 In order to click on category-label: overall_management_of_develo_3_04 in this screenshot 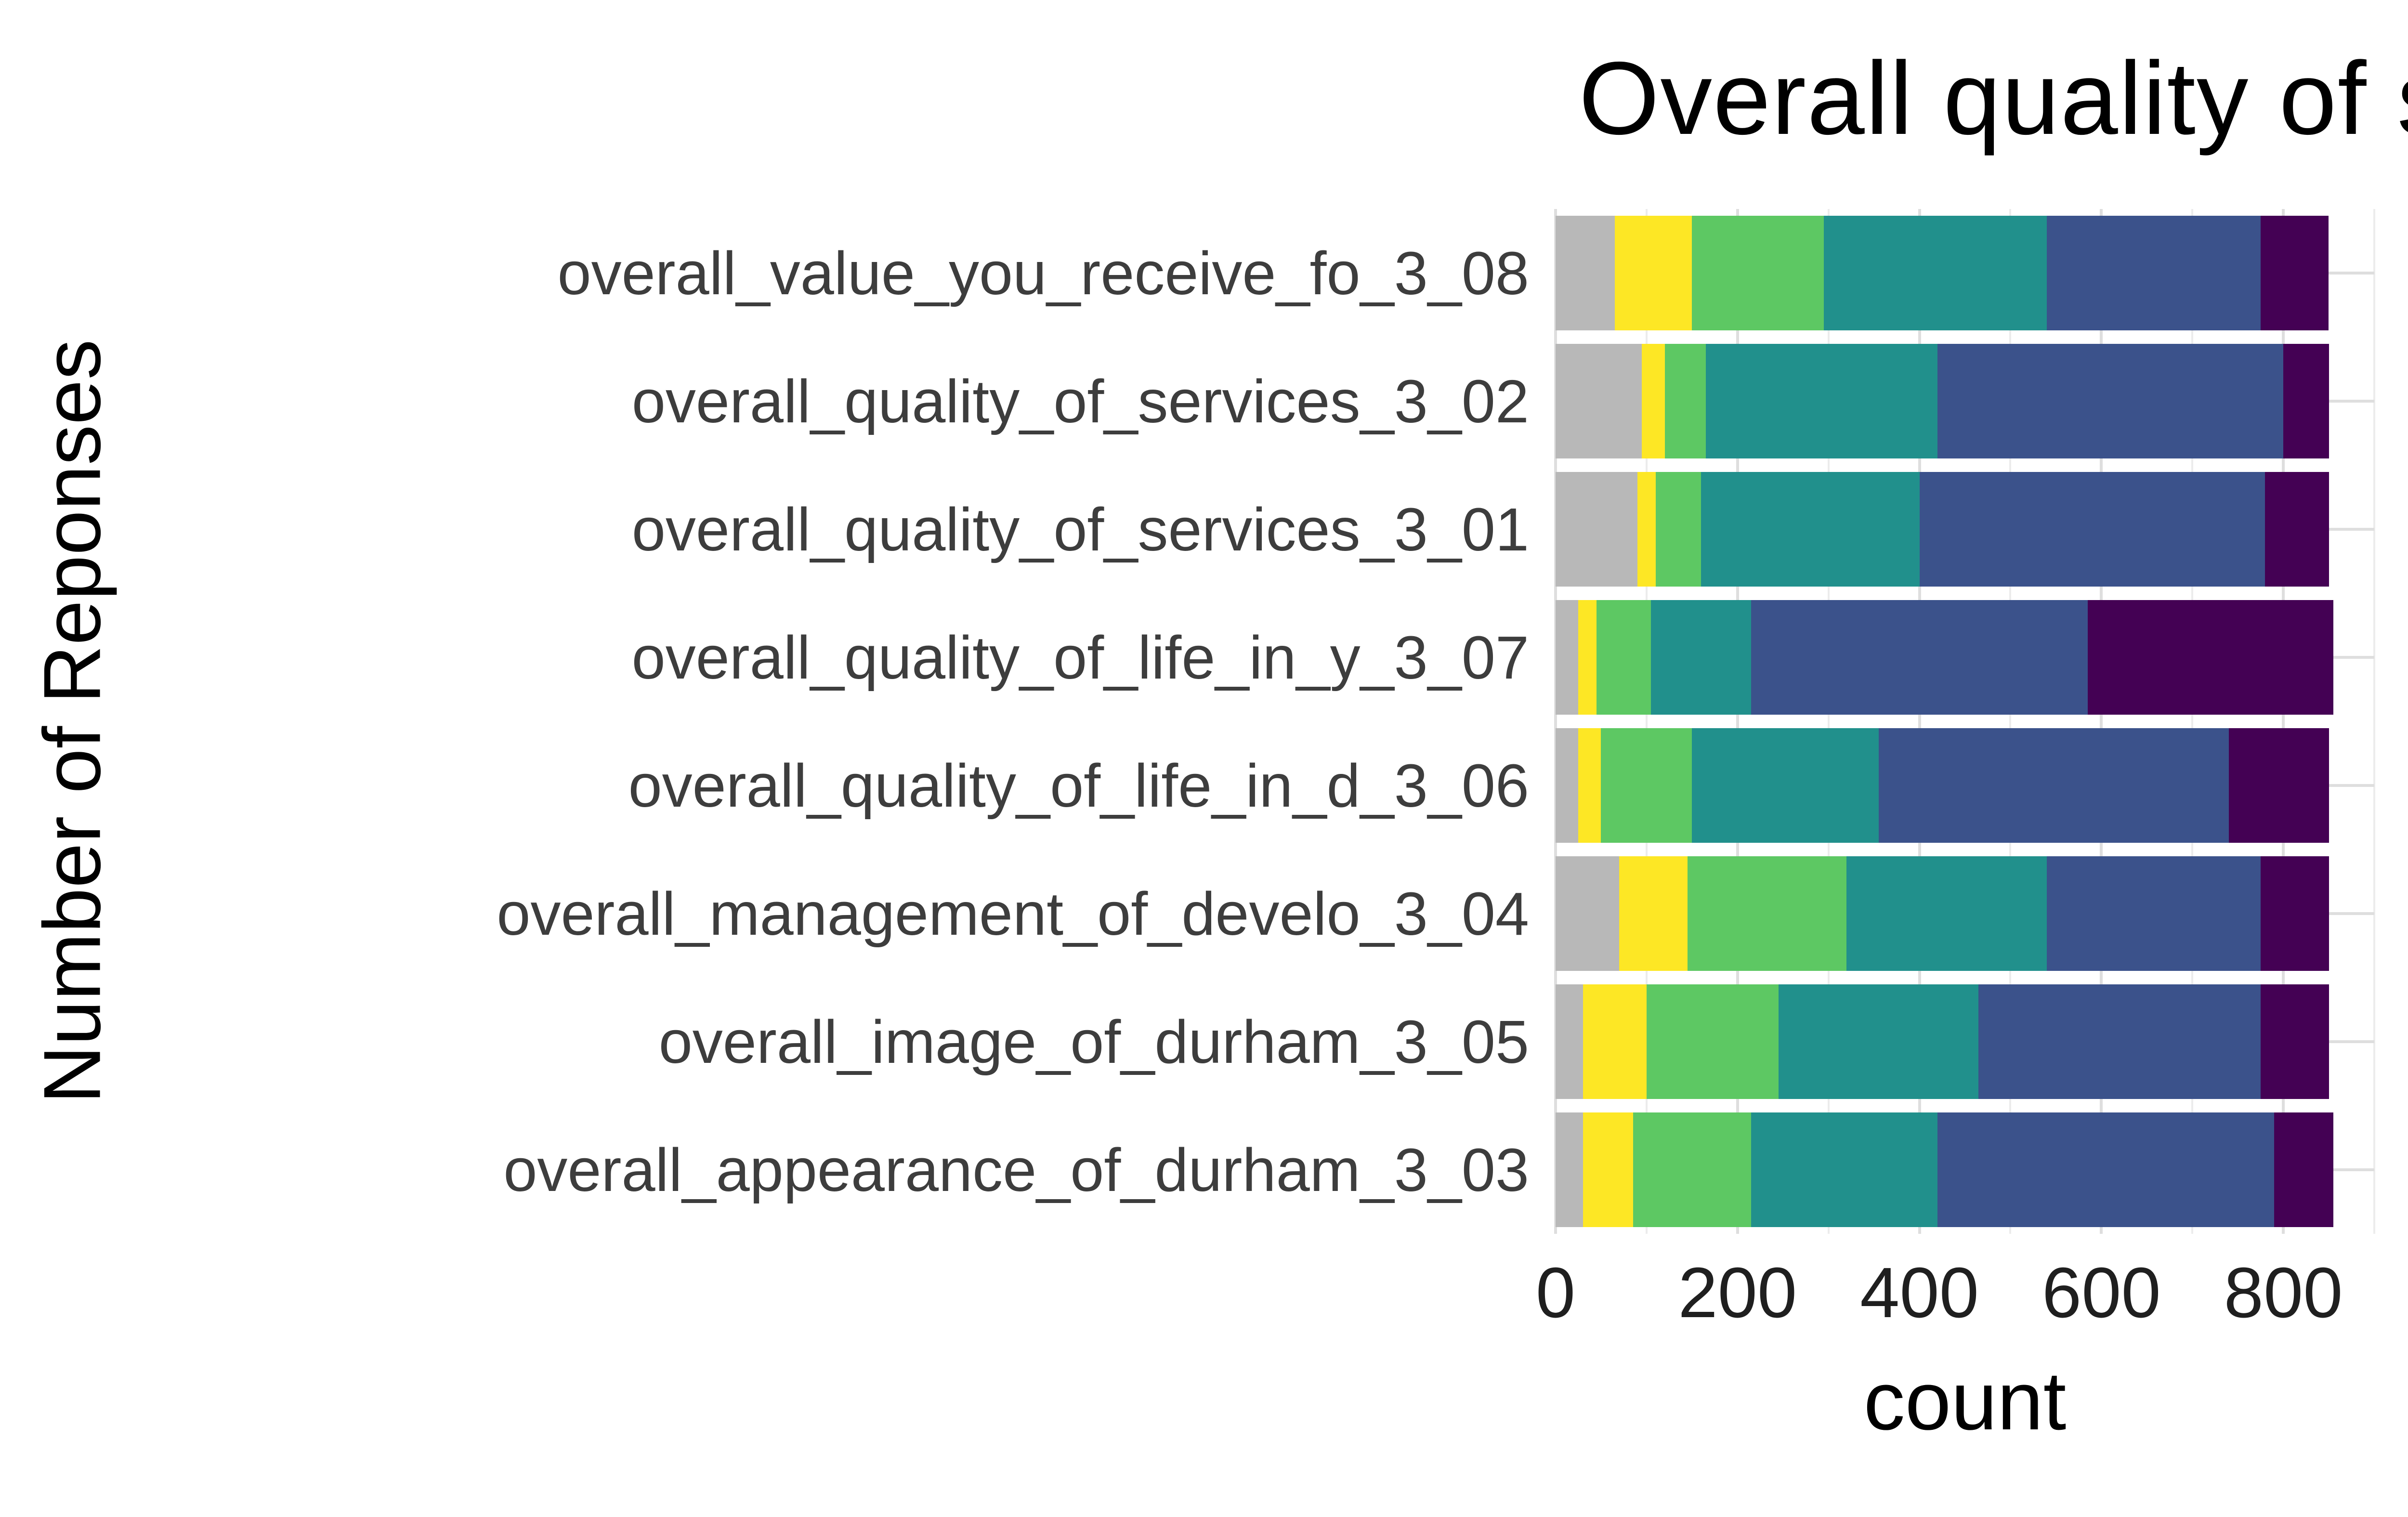, I will do `click(1013, 913)`.